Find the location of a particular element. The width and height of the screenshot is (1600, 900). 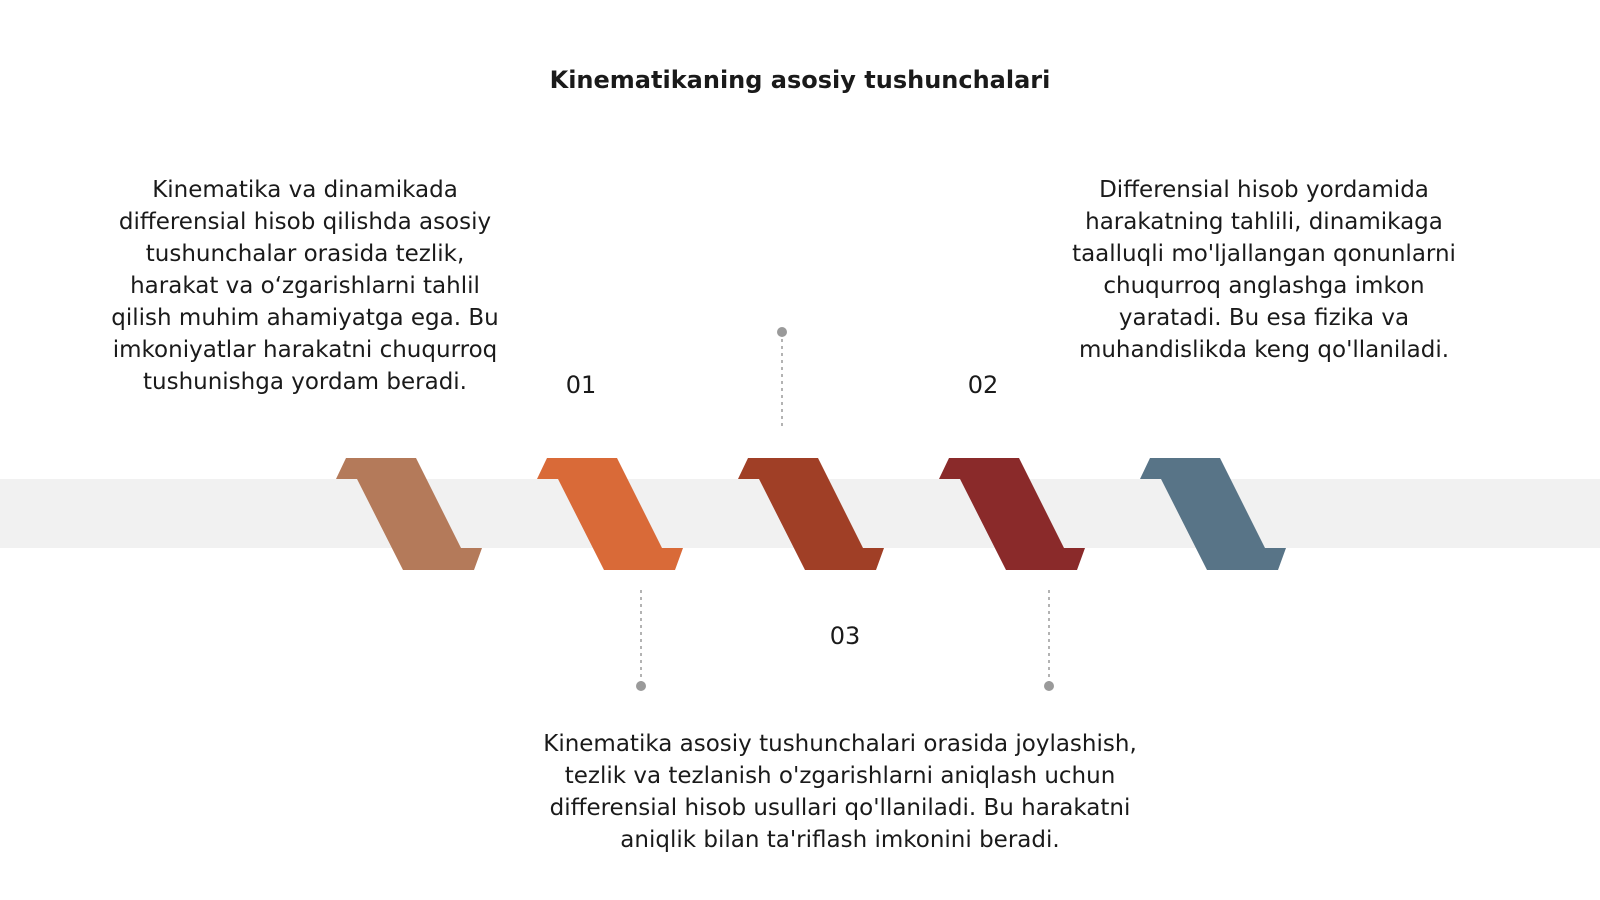

description-line: yaratadi. Bu esa fizika va is located at coordinates (1264, 318).